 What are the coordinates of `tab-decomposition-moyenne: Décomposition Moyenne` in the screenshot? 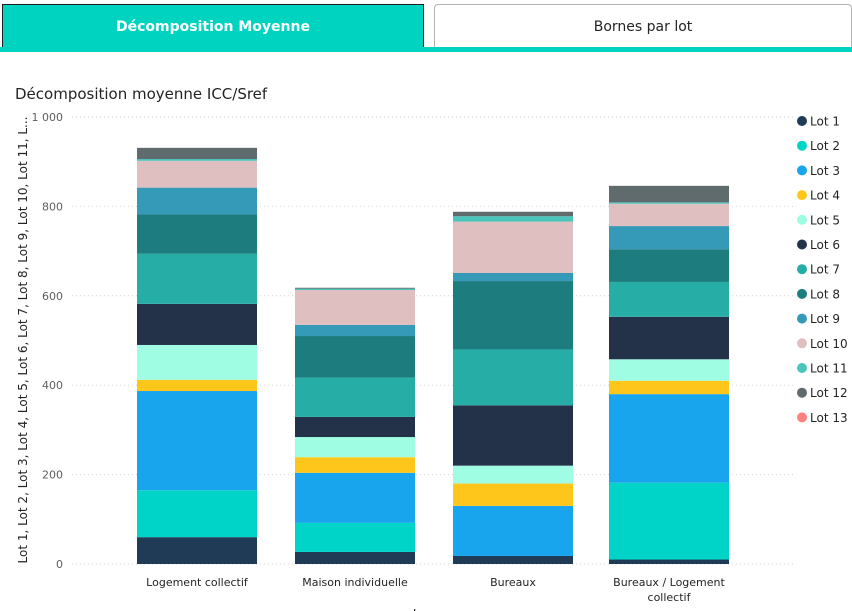 It's located at (213, 26).